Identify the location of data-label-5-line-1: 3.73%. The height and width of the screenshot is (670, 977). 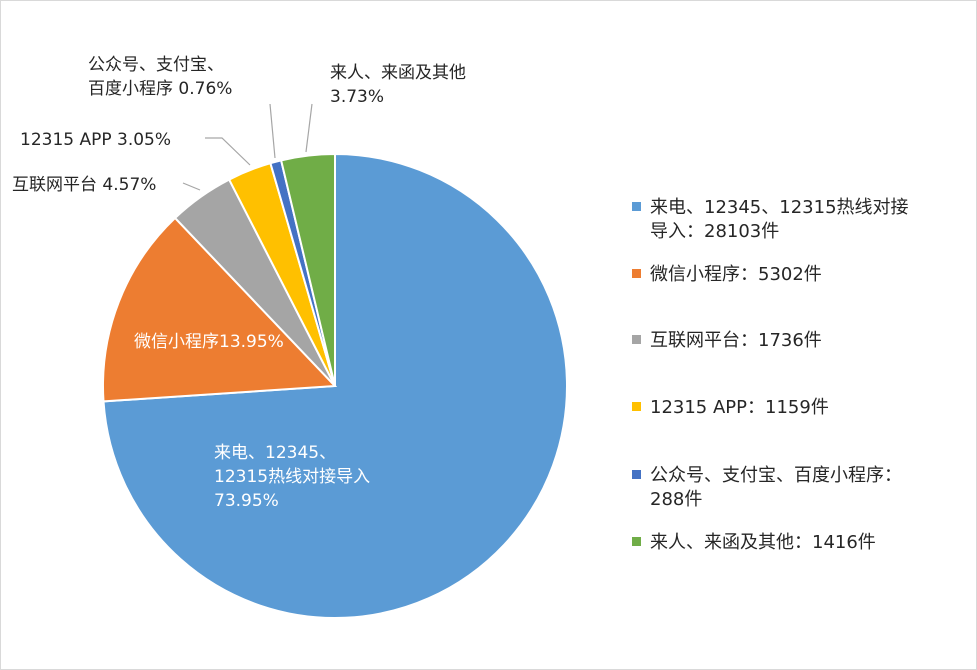
(357, 97).